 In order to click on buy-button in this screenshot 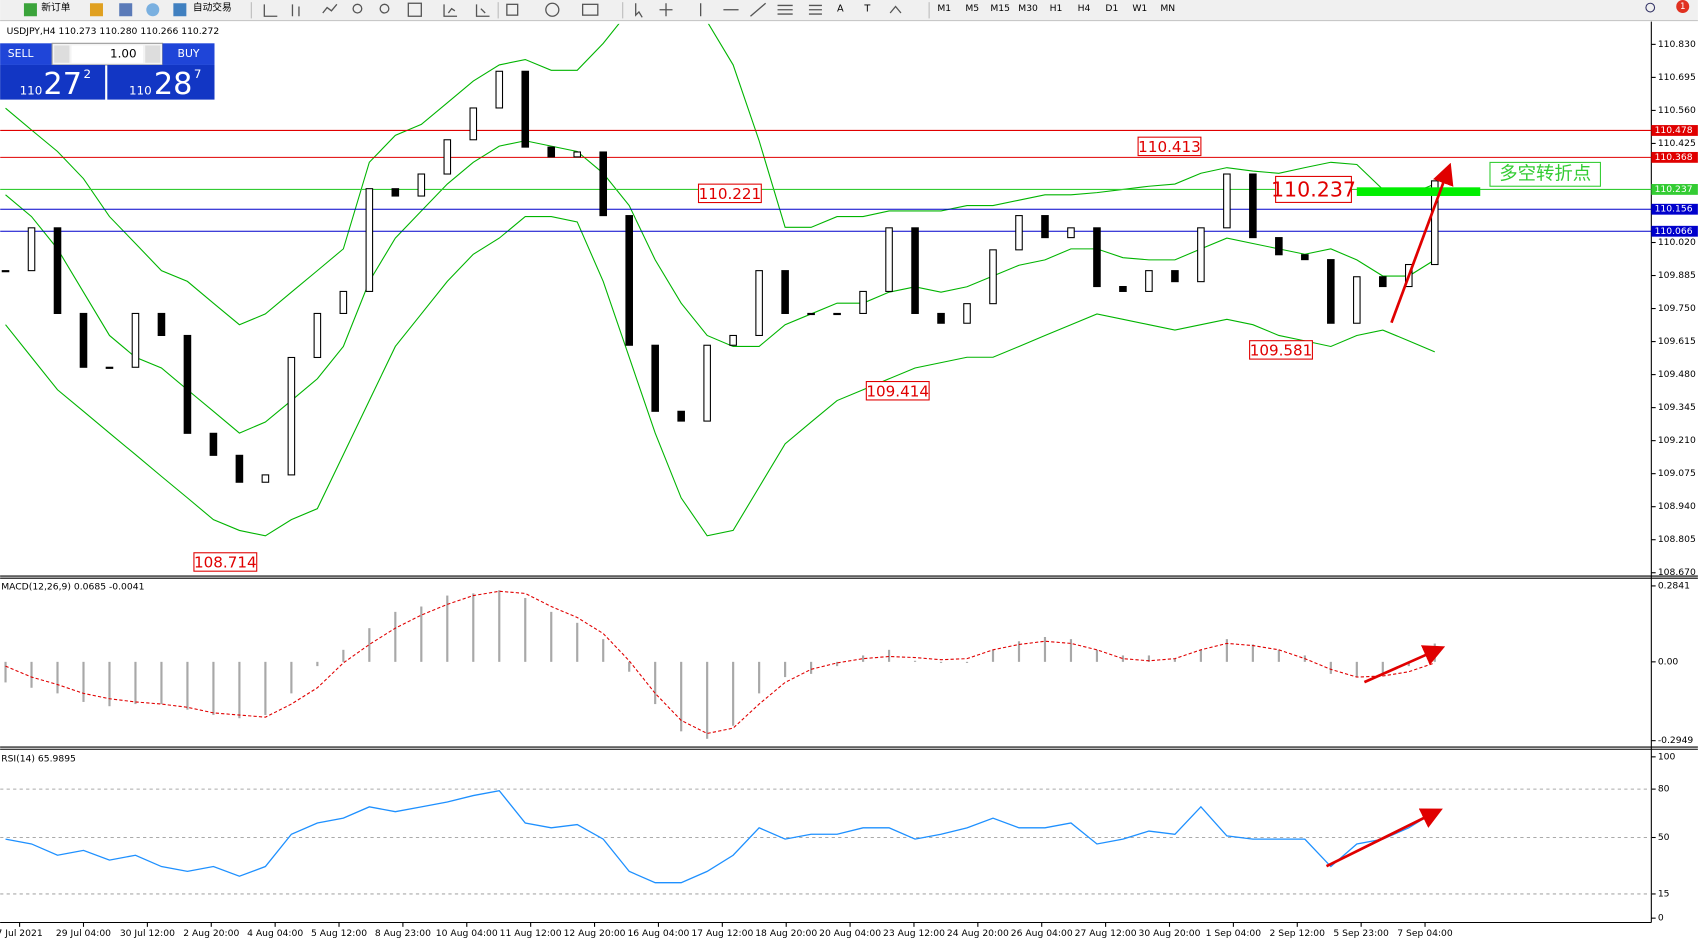, I will do `click(188, 54)`.